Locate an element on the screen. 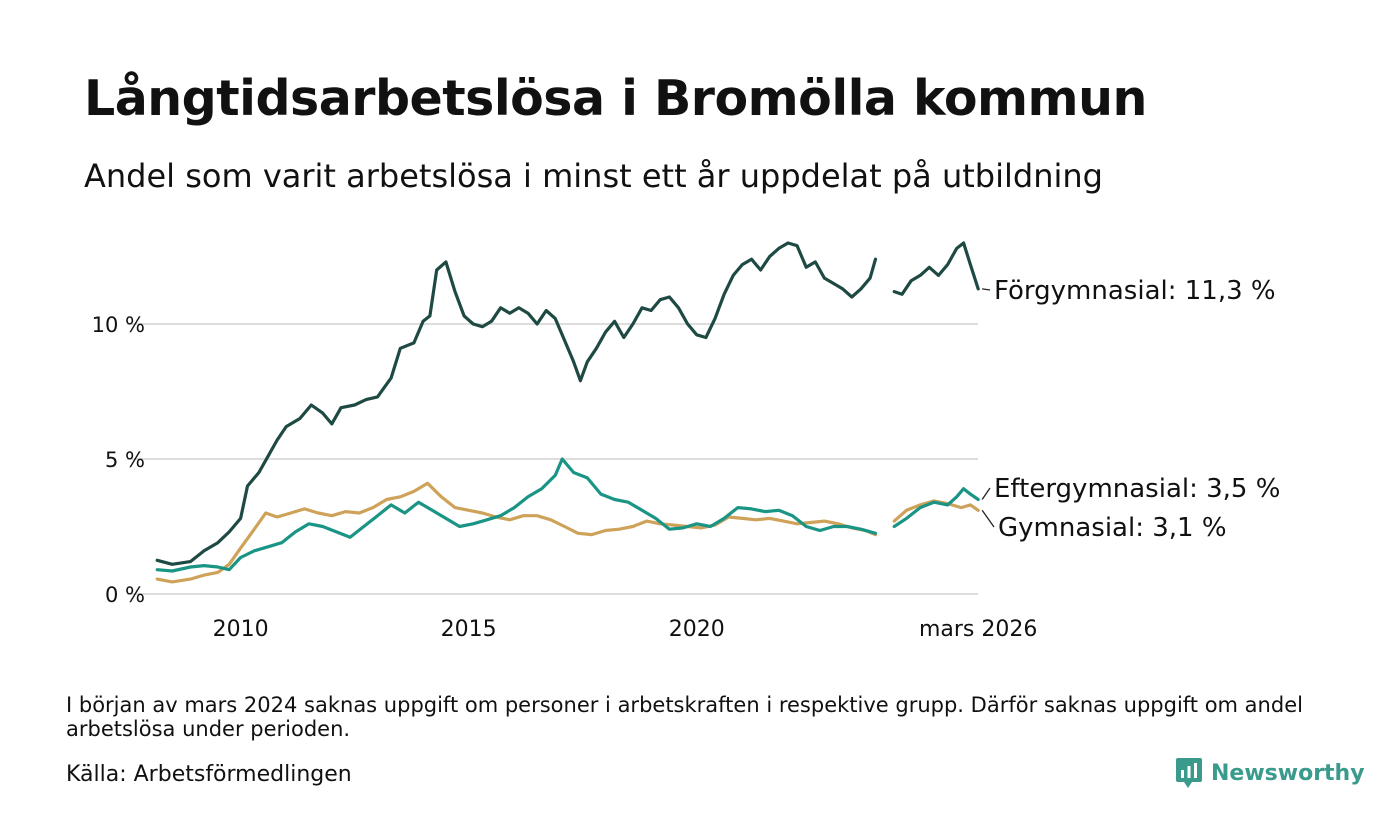 The width and height of the screenshot is (1400, 840). chart-title: Långtidsarbetslösa i Bromölla kommun is located at coordinates (615, 98).